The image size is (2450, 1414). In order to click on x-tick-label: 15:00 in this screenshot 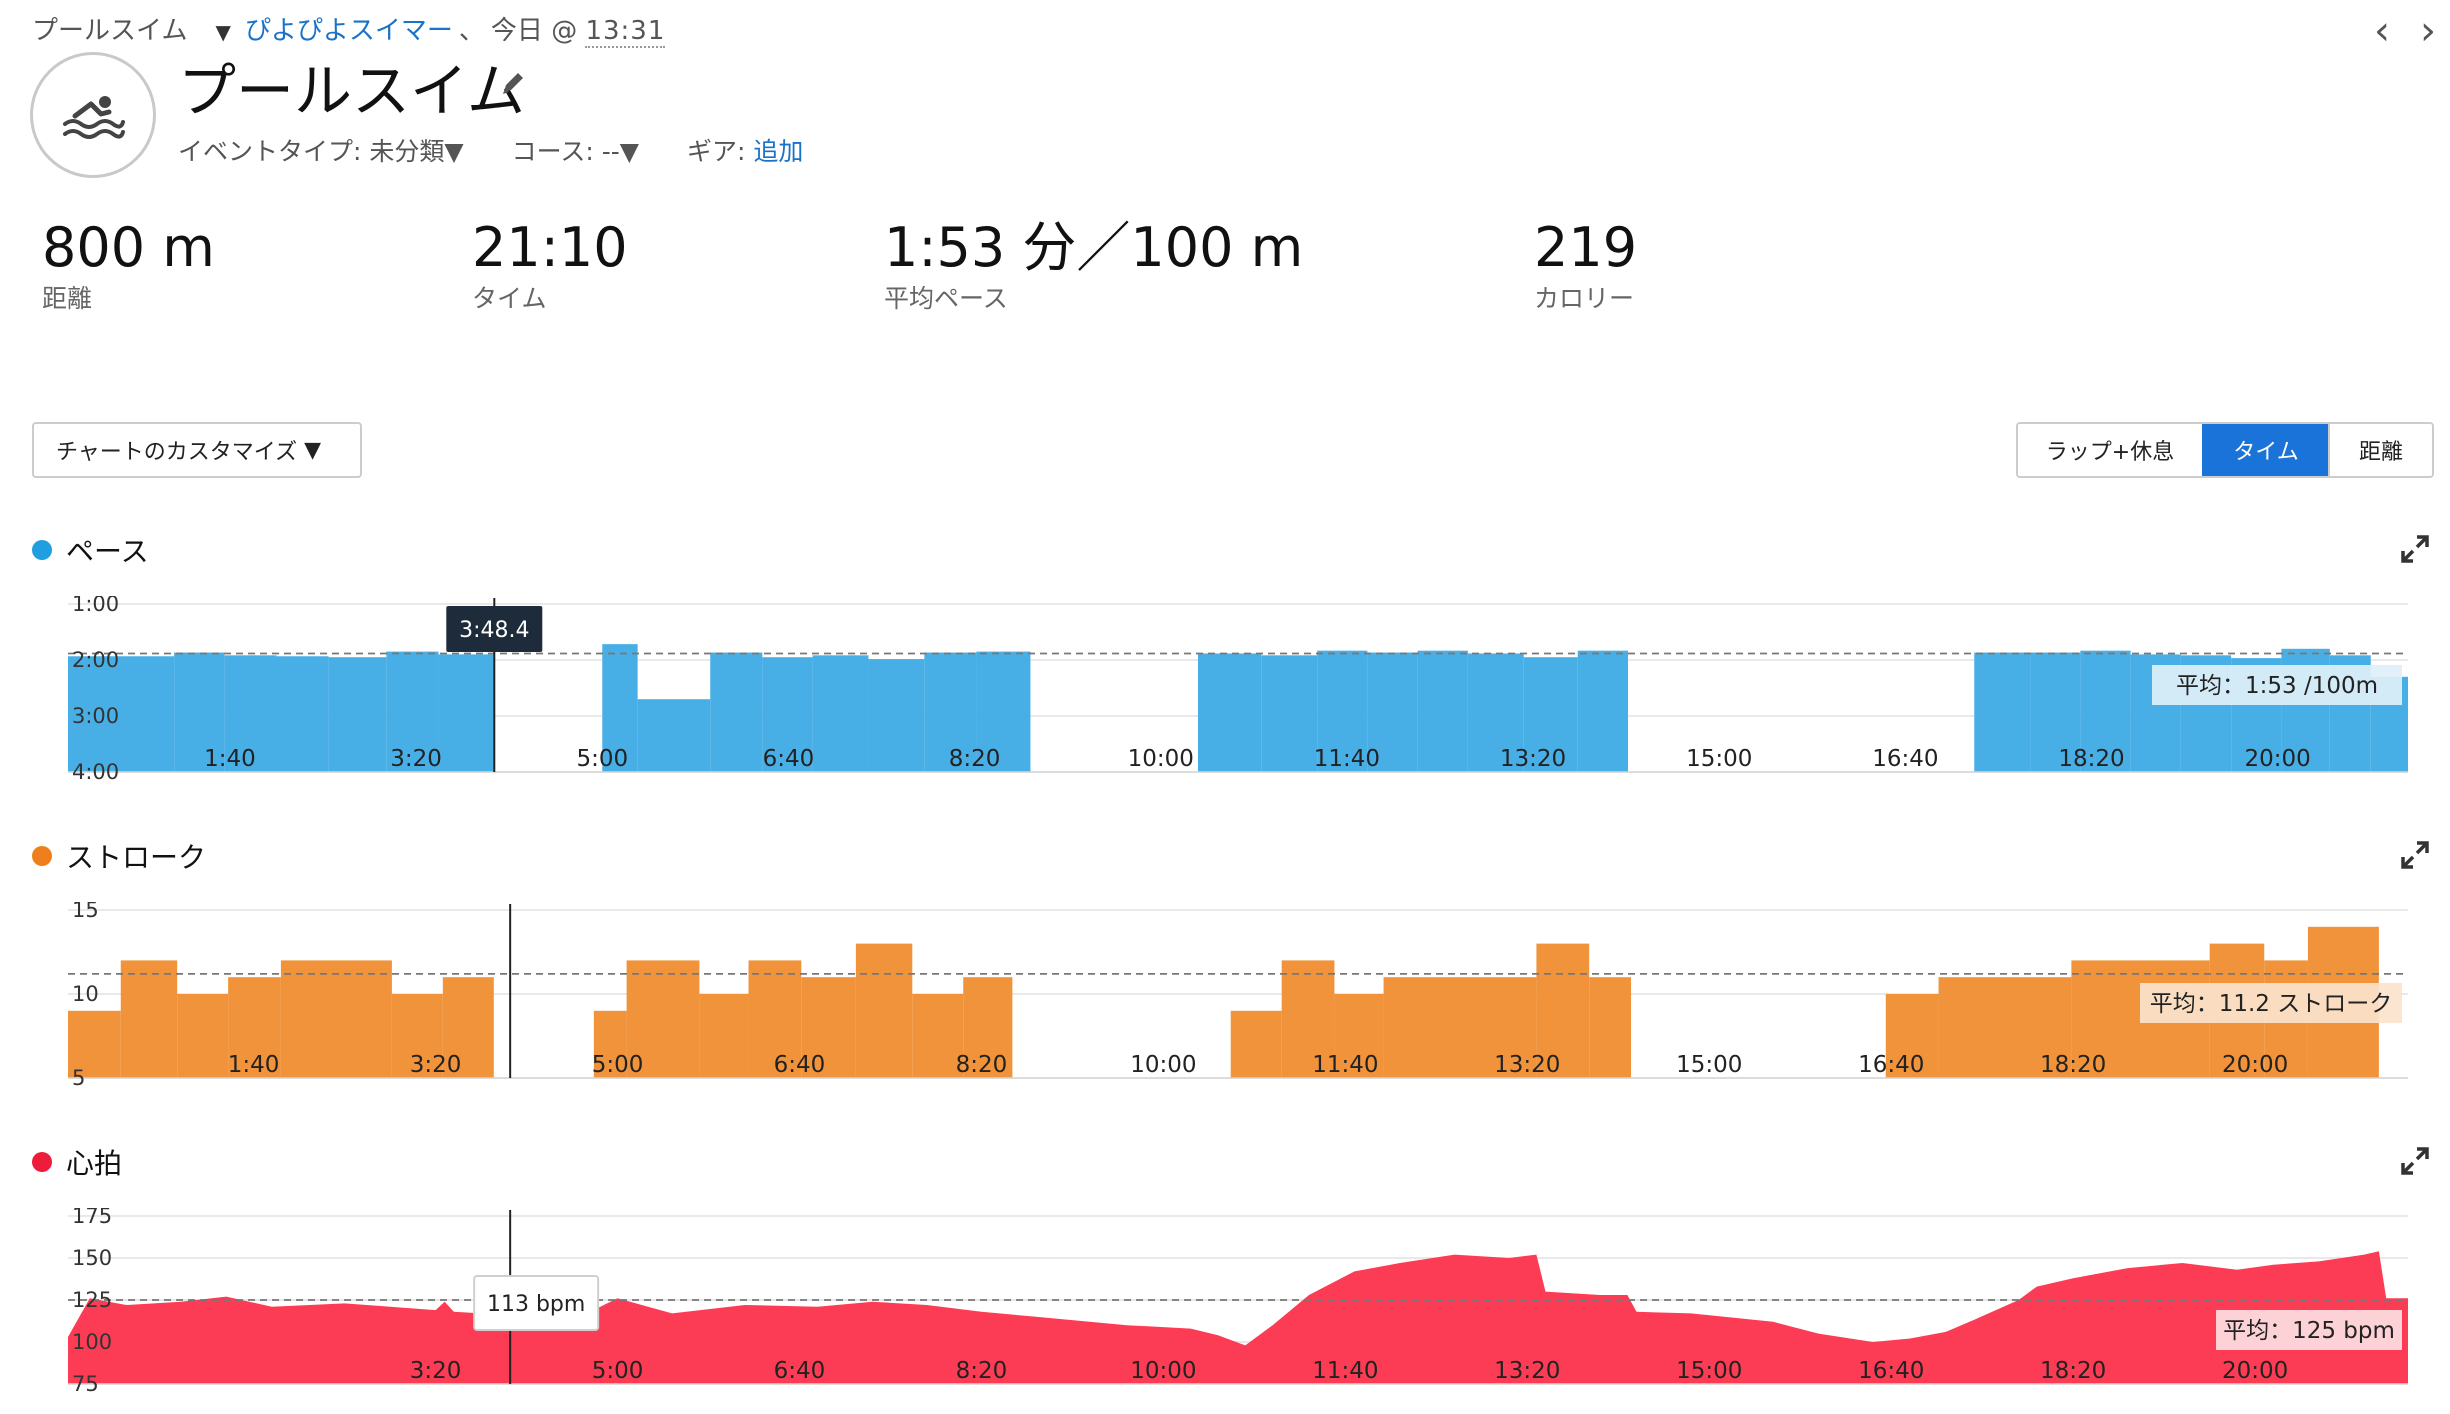, I will do `click(1709, 1371)`.